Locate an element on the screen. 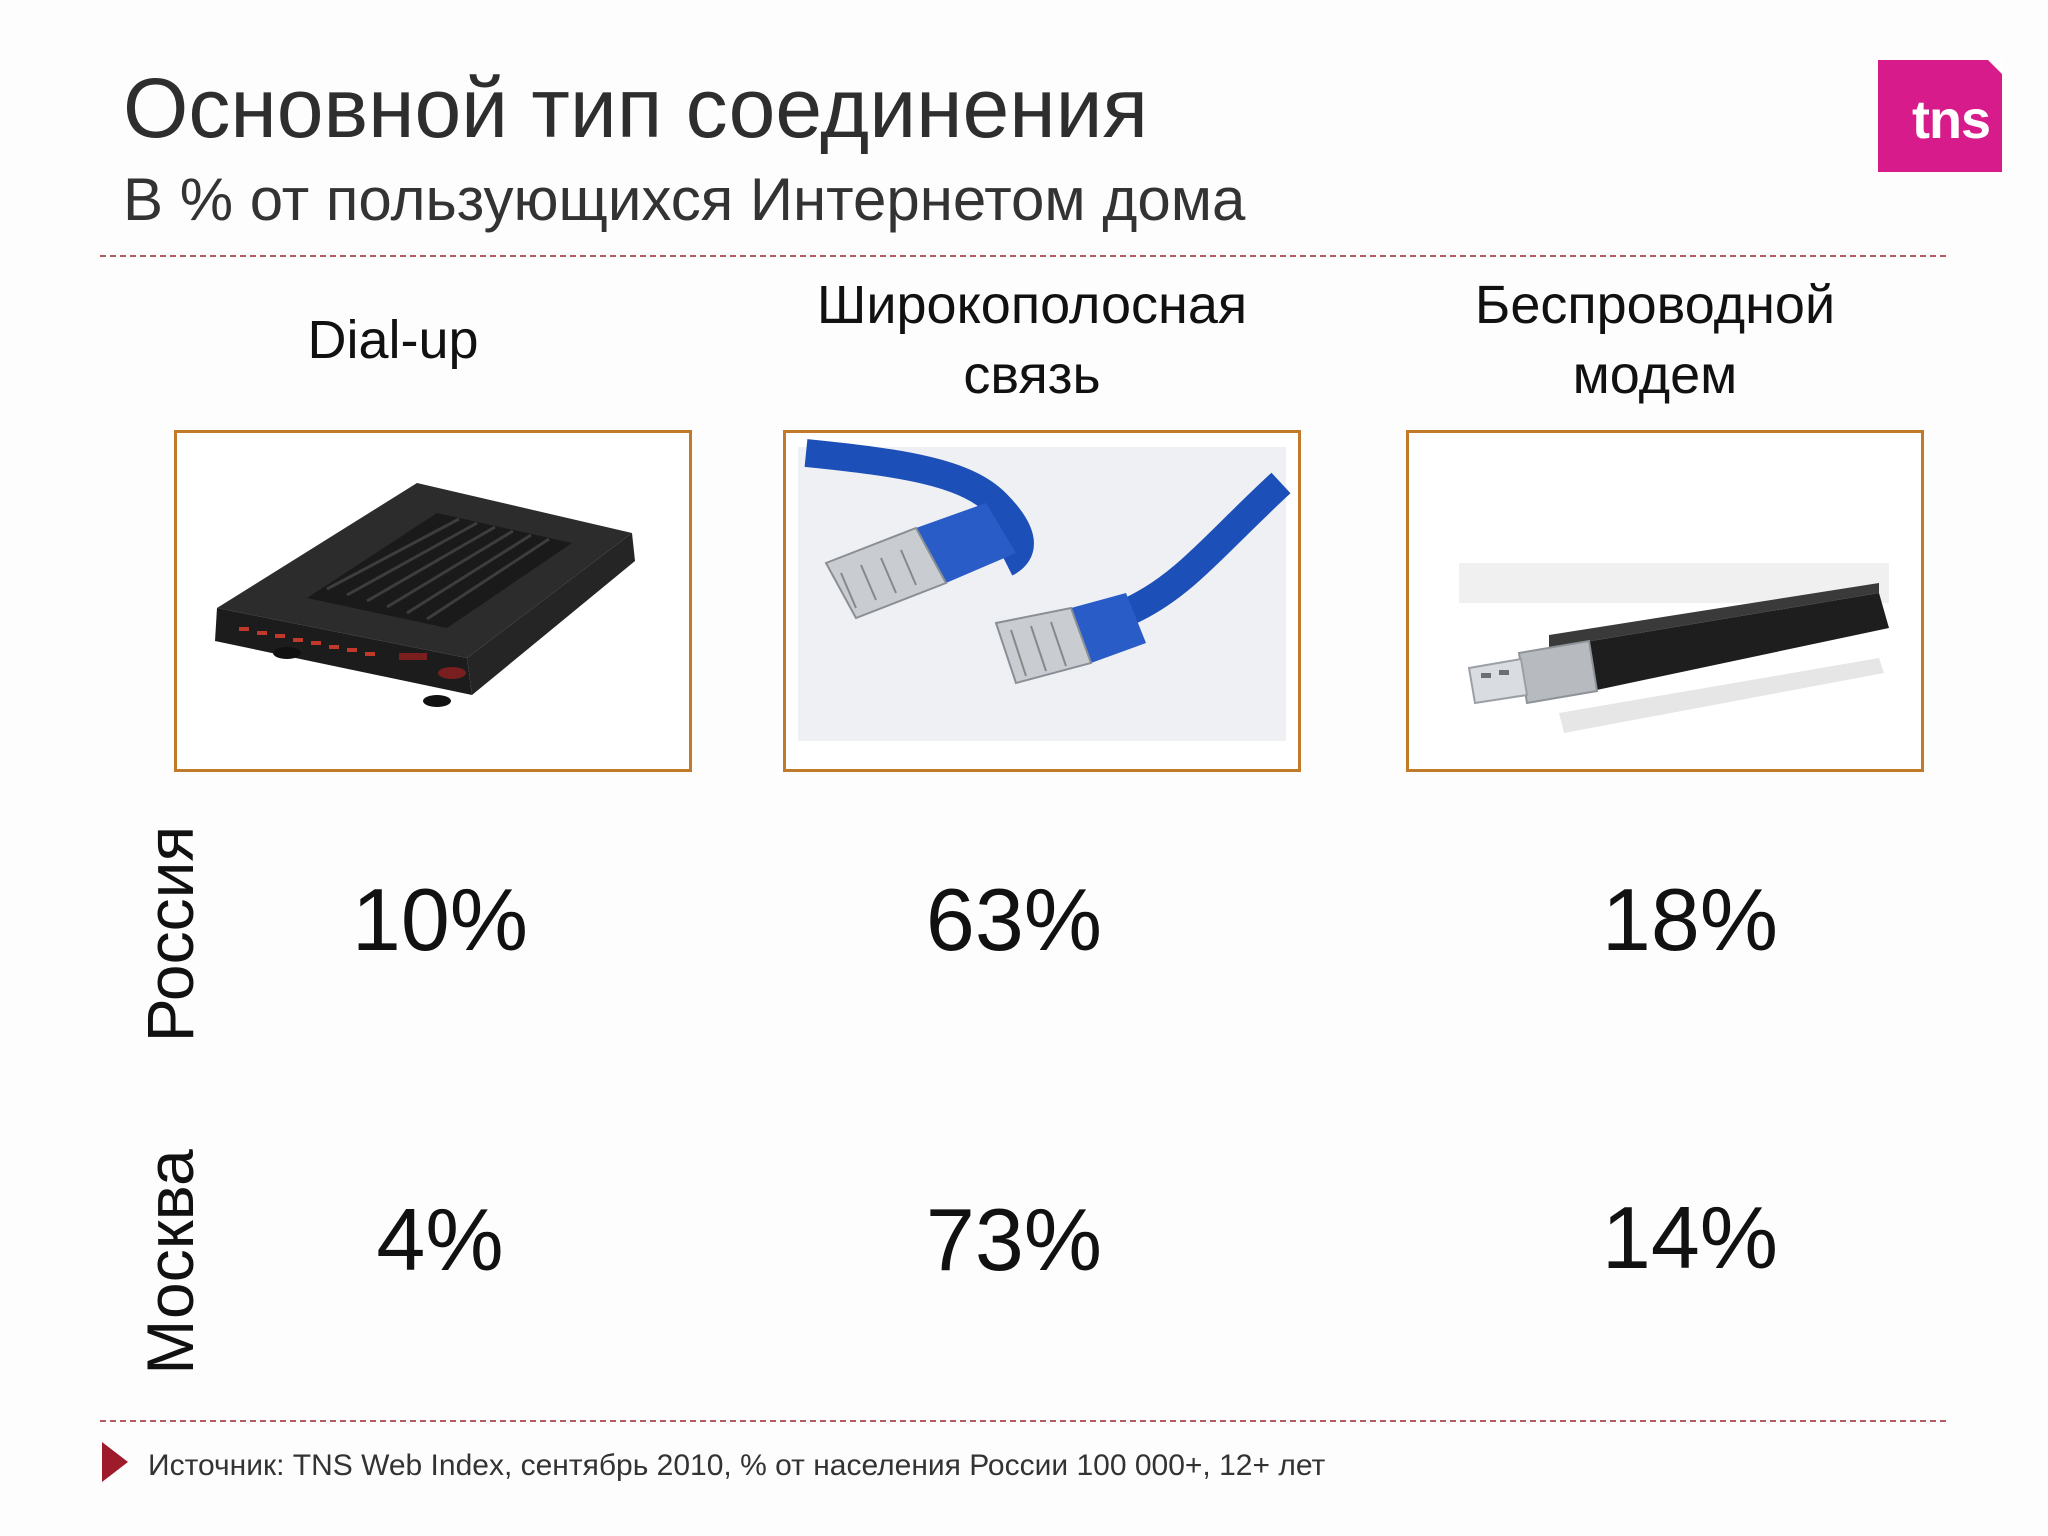 The width and height of the screenshot is (2048, 1536). column-heading-dialup: Dial-up is located at coordinates (393, 340).